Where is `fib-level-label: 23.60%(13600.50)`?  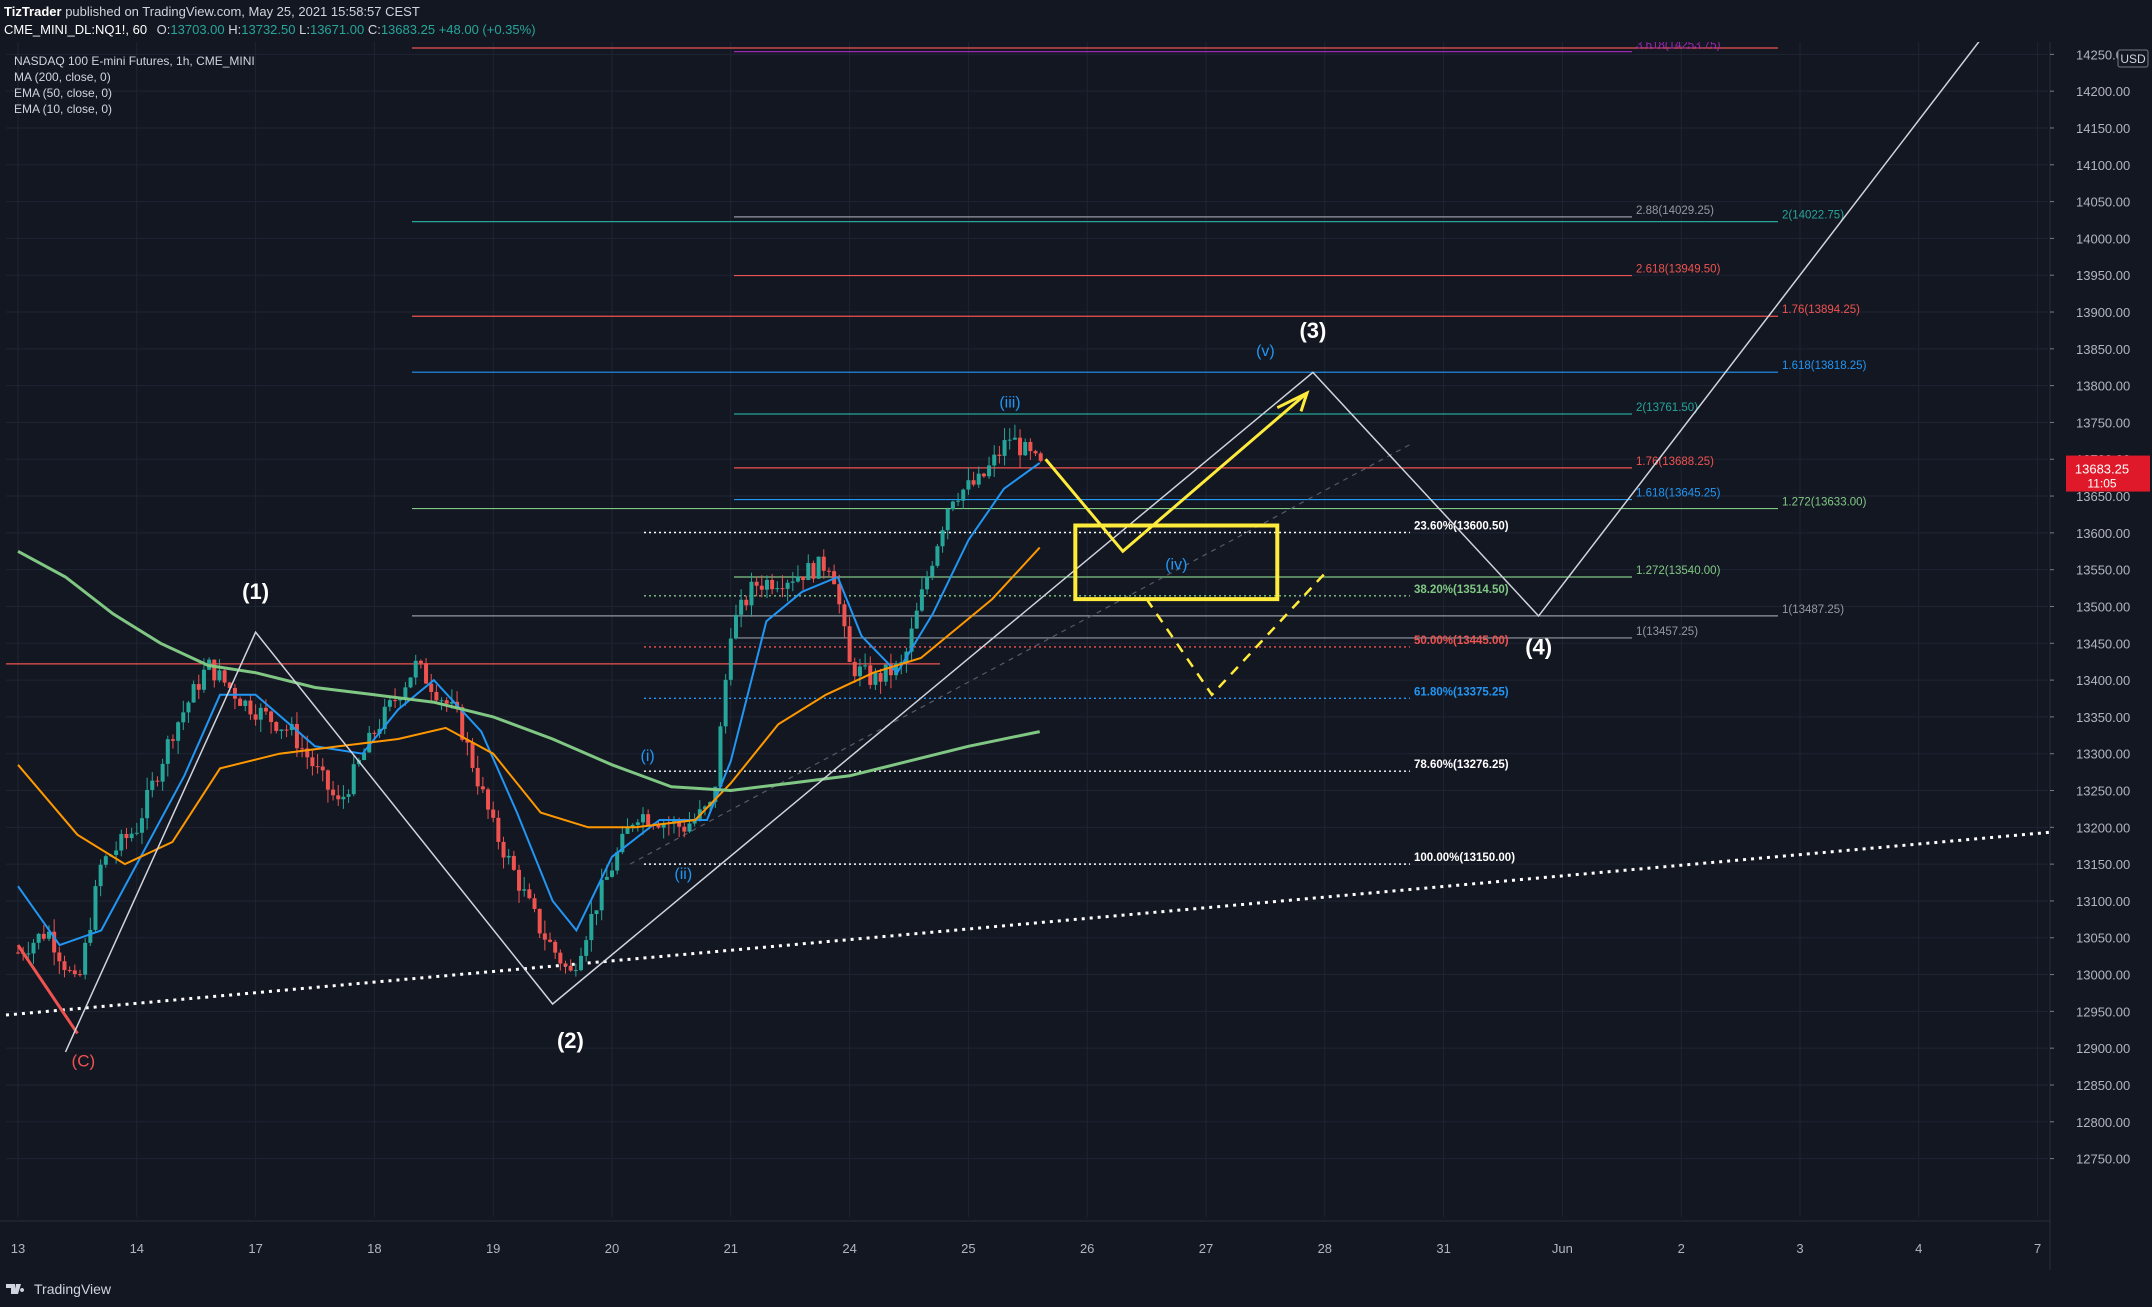
fib-level-label: 23.60%(13600.50) is located at coordinates (1461, 526).